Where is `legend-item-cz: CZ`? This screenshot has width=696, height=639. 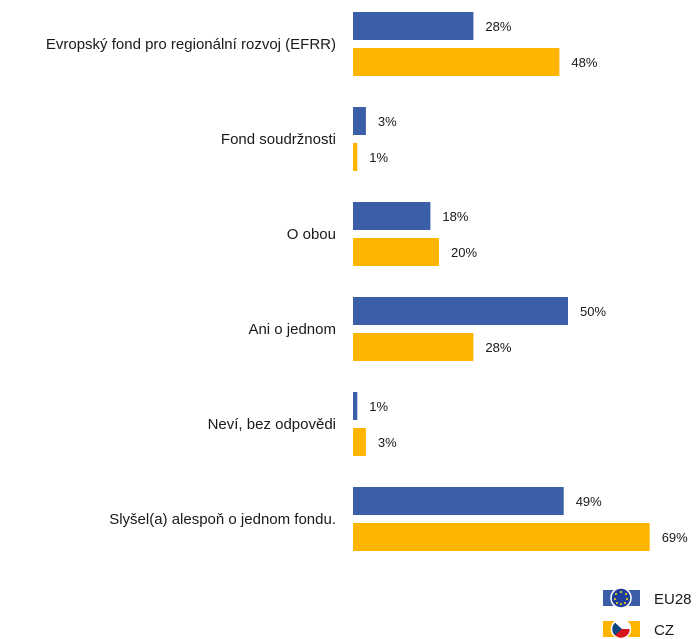
legend-item-cz: CZ is located at coordinates (638, 628).